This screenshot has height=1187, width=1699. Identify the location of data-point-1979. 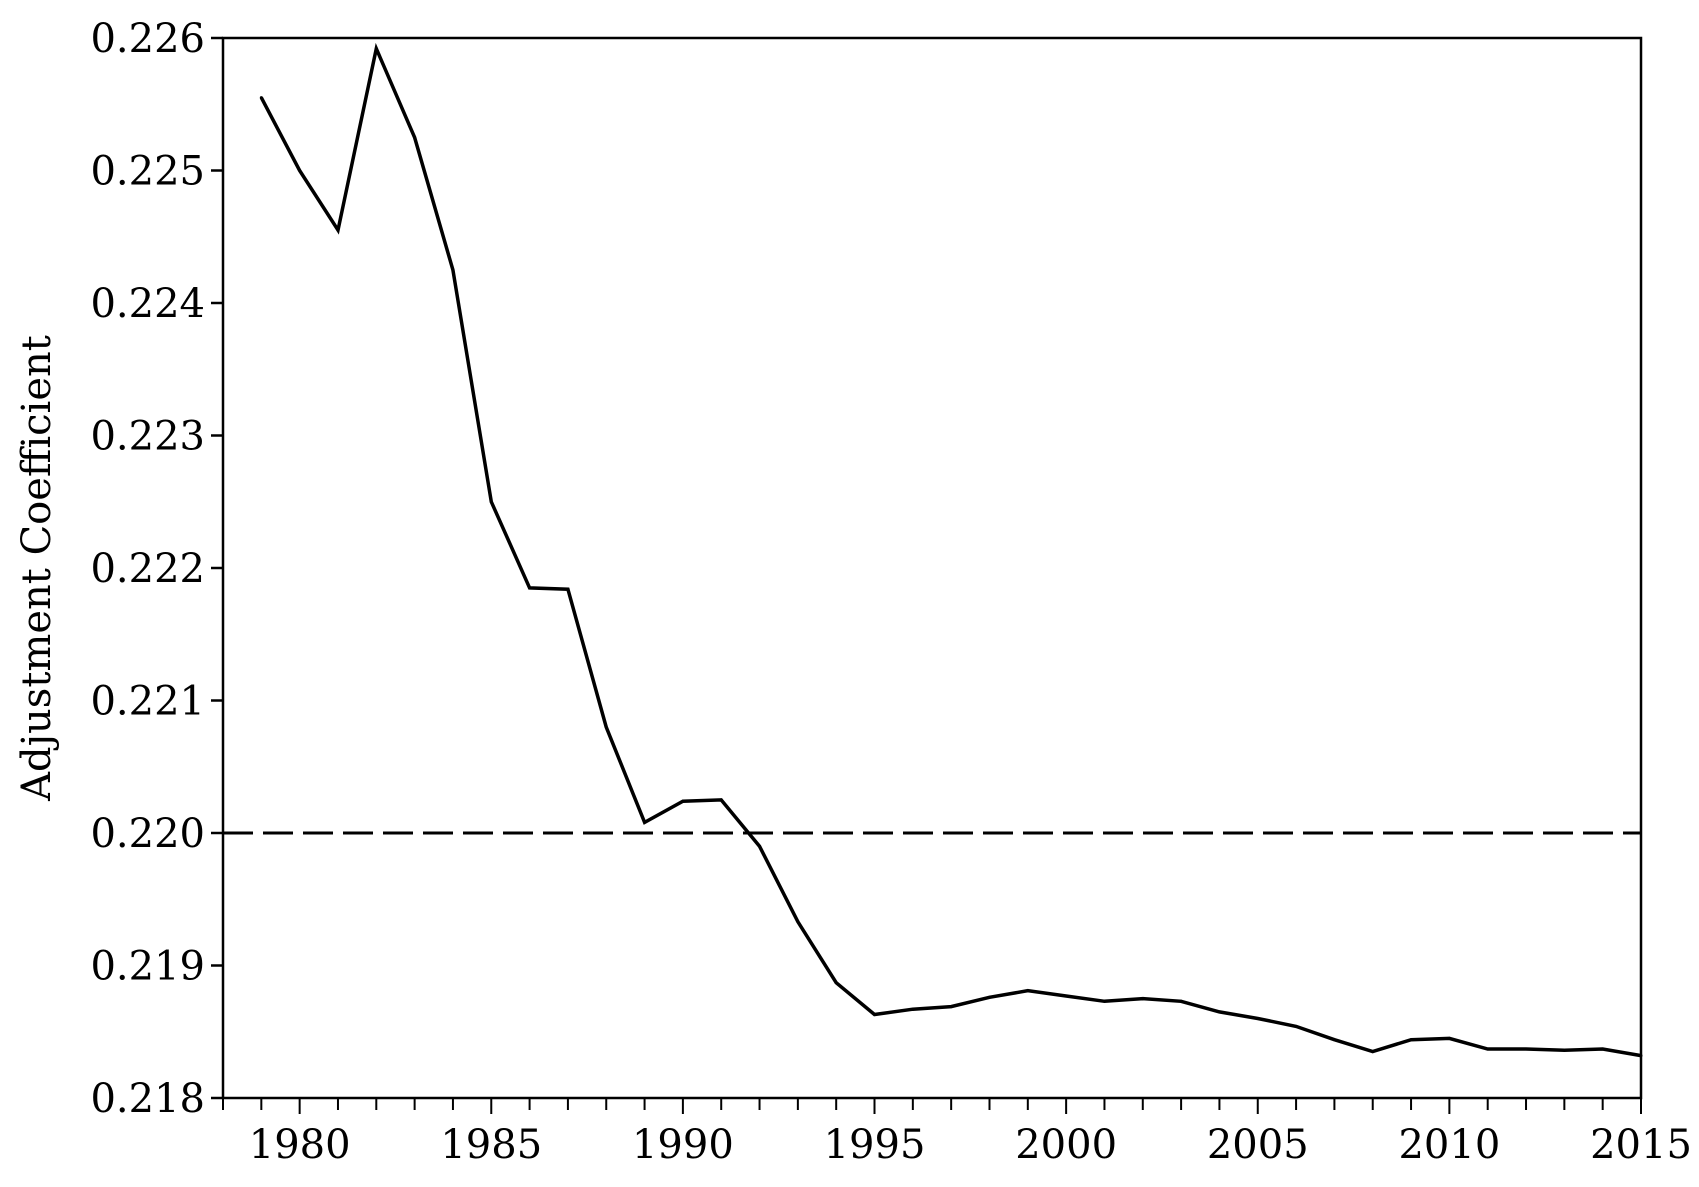
(261, 98).